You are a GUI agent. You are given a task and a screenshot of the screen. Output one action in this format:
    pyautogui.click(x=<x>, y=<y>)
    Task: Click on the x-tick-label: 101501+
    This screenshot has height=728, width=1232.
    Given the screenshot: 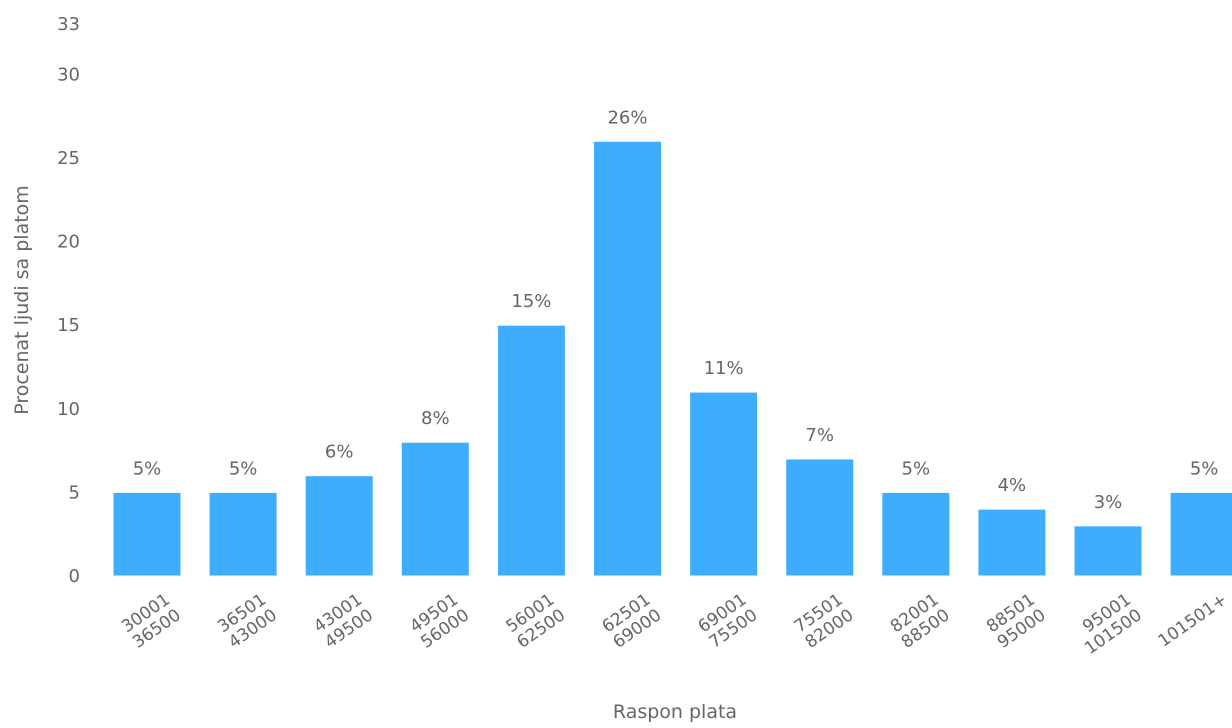 What is the action you would take?
    pyautogui.click(x=1193, y=621)
    